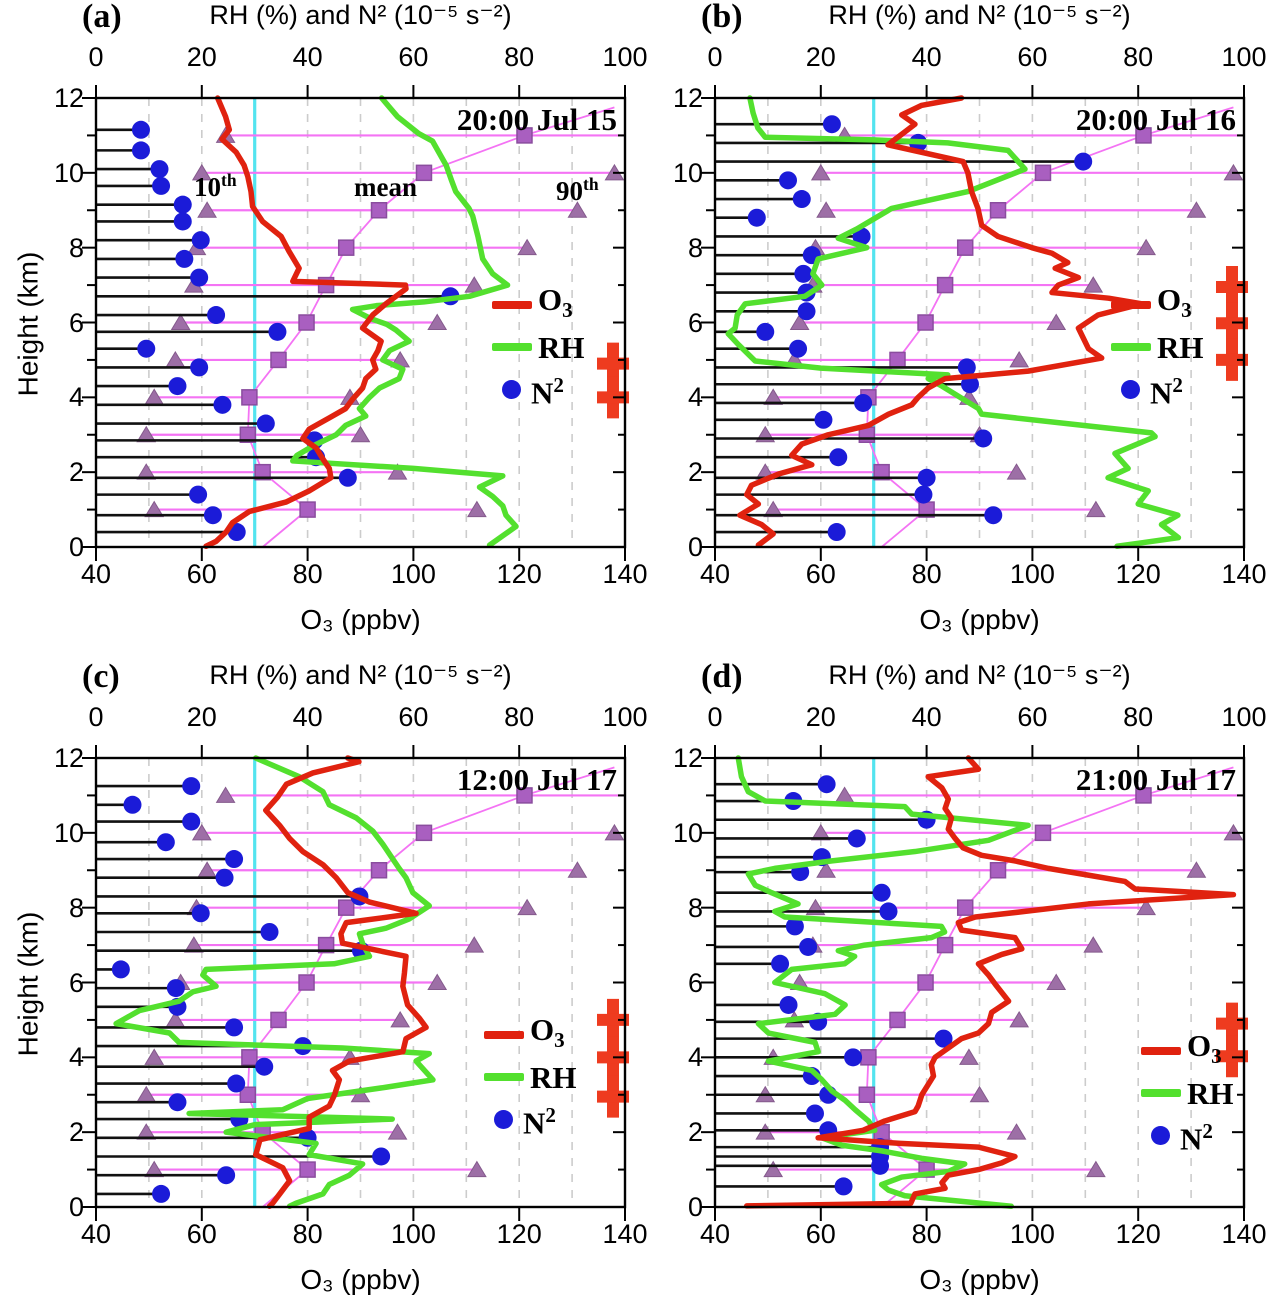 This screenshot has width=1267, height=1315. I want to click on top-axis-title: RH (%) and N² (10⁻⁵ s⁻²), so click(360, 675).